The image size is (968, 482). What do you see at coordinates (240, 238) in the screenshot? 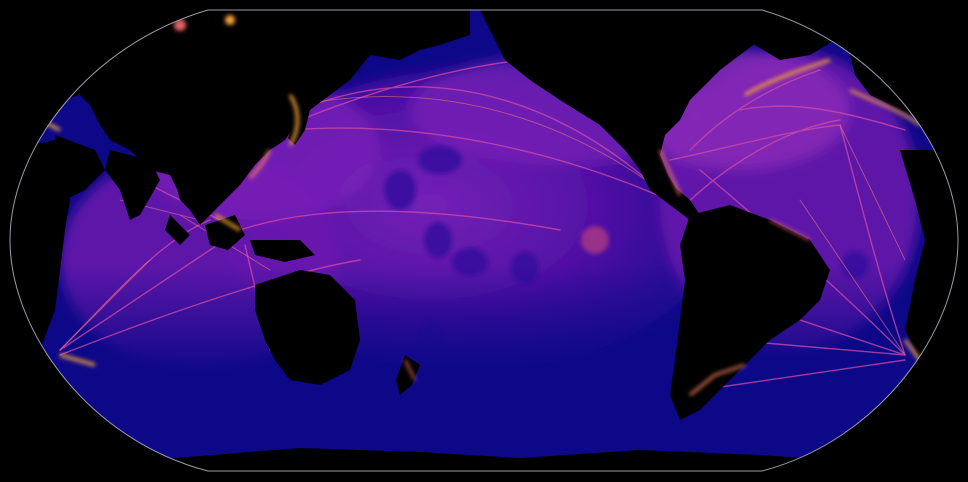
I see `indonesia` at bounding box center [240, 238].